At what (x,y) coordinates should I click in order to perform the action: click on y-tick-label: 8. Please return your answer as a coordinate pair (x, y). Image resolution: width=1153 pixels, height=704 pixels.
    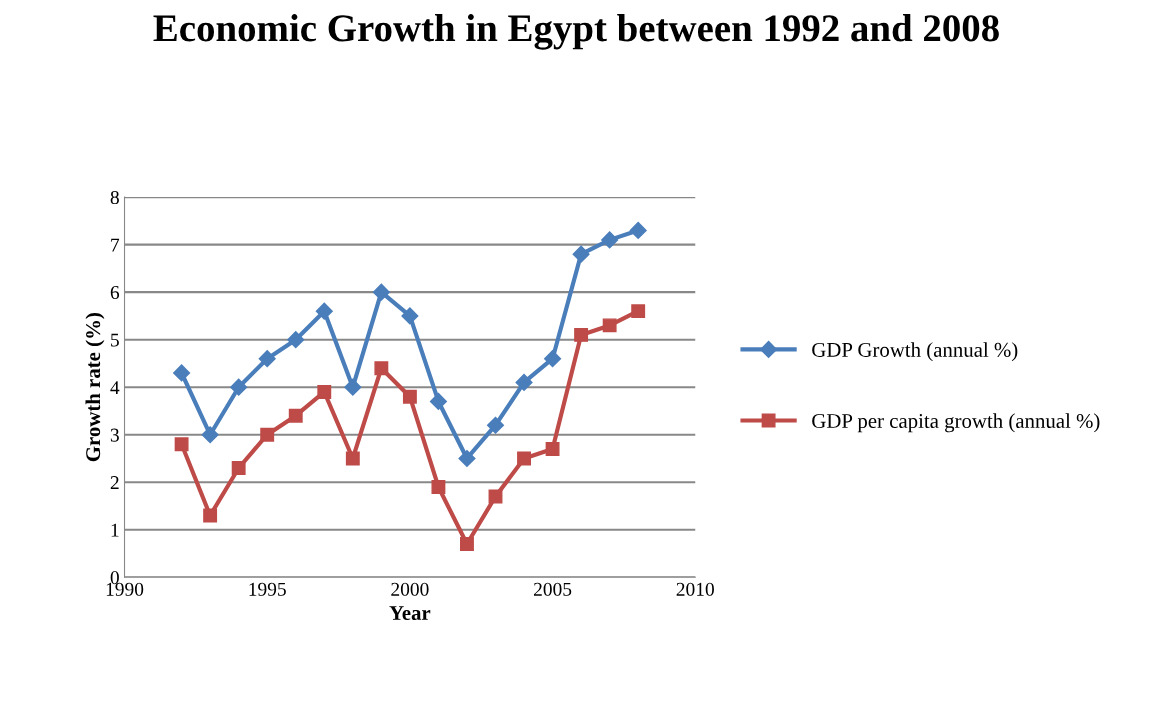
    Looking at the image, I should click on (114, 197).